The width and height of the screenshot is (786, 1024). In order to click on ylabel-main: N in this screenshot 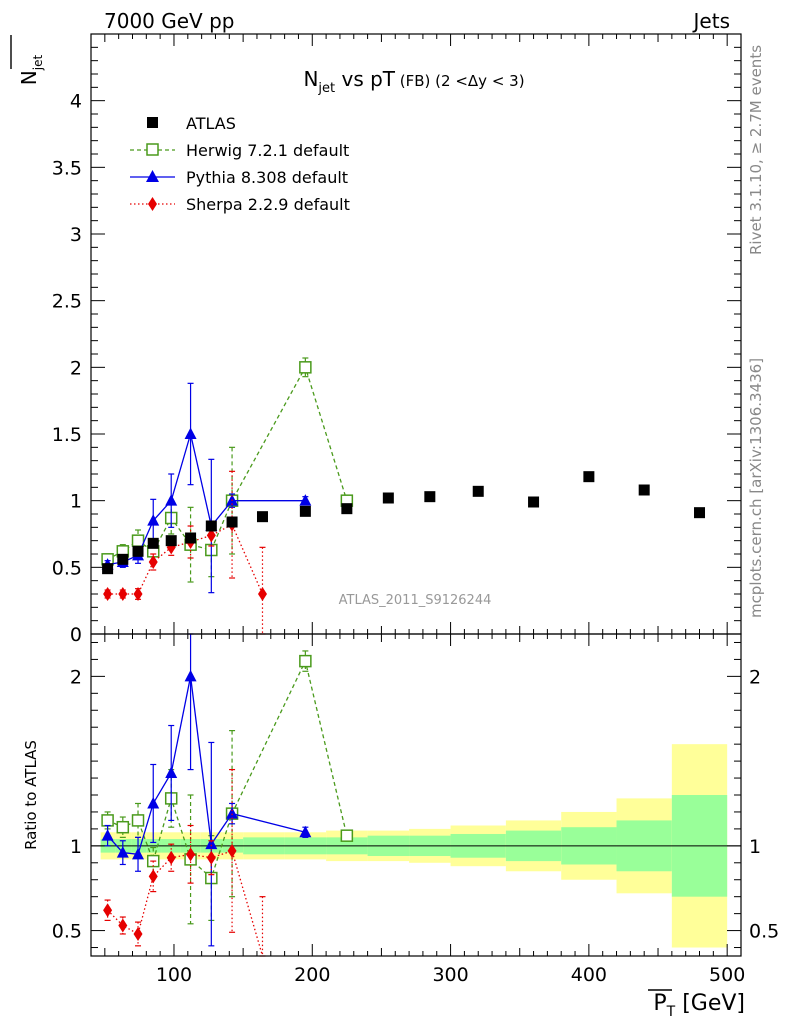, I will do `click(29, 77)`.